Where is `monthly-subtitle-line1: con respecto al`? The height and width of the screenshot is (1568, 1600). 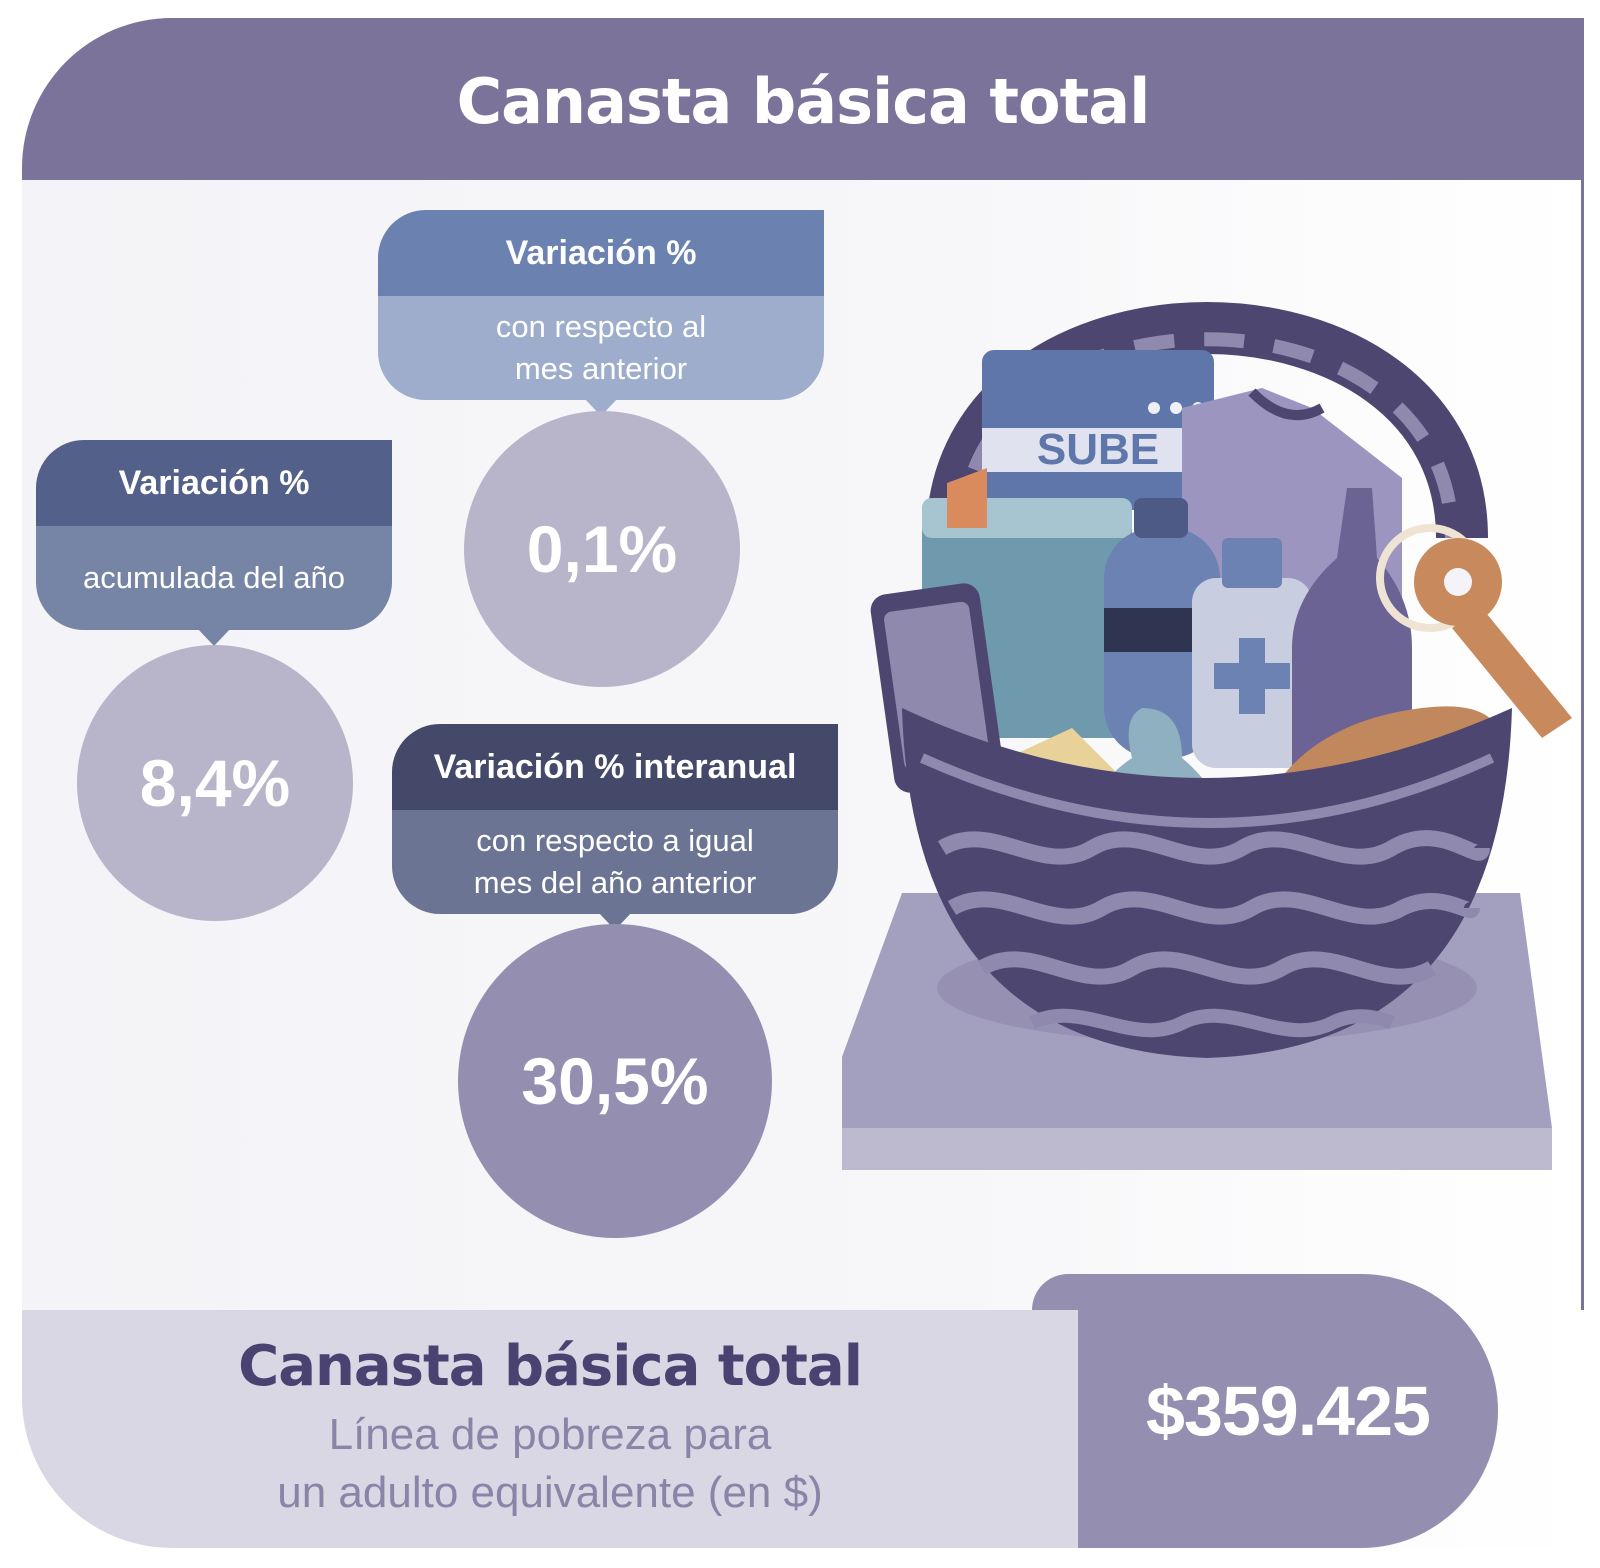 monthly-subtitle-line1: con respecto al is located at coordinates (601, 326).